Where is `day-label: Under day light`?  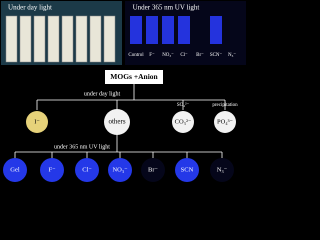 day-label: Under day light is located at coordinates (30, 8).